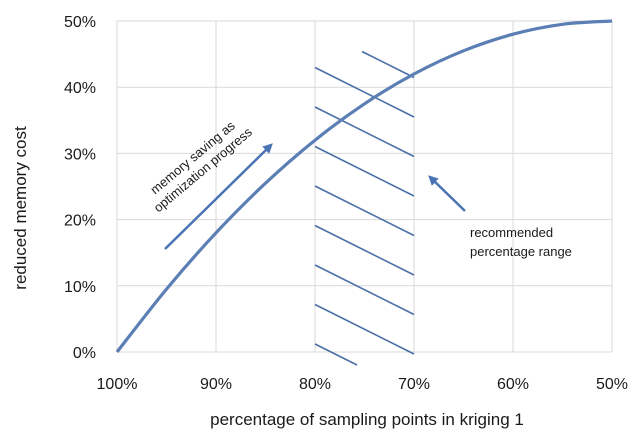 Image resolution: width=634 pixels, height=431 pixels. Describe the element at coordinates (362, 384) in the screenshot. I see `x-tick-labels: 100% 90% 80% 70% 60% 50%` at that location.